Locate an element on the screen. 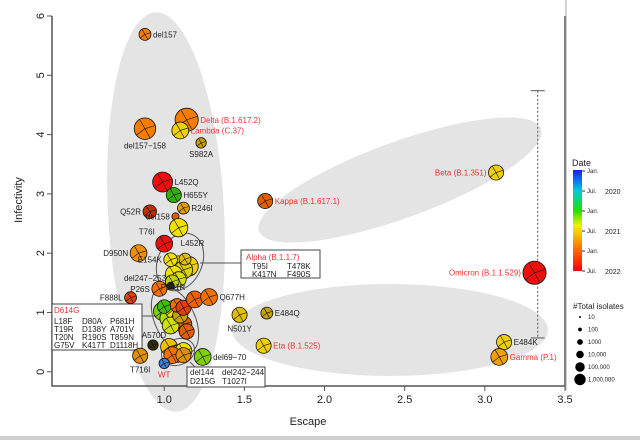  date-year-label: 2021 is located at coordinates (613, 232).